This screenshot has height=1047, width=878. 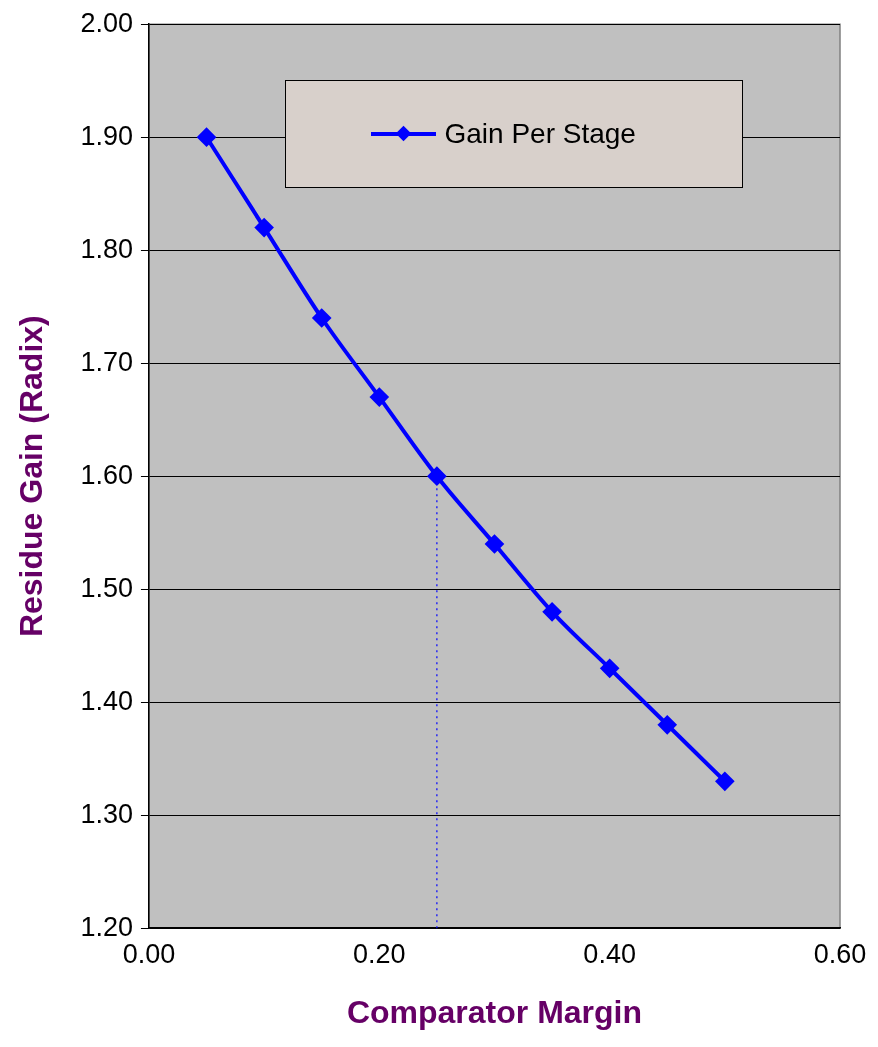 I want to click on y-tick-label: 1.40, so click(x=106, y=700).